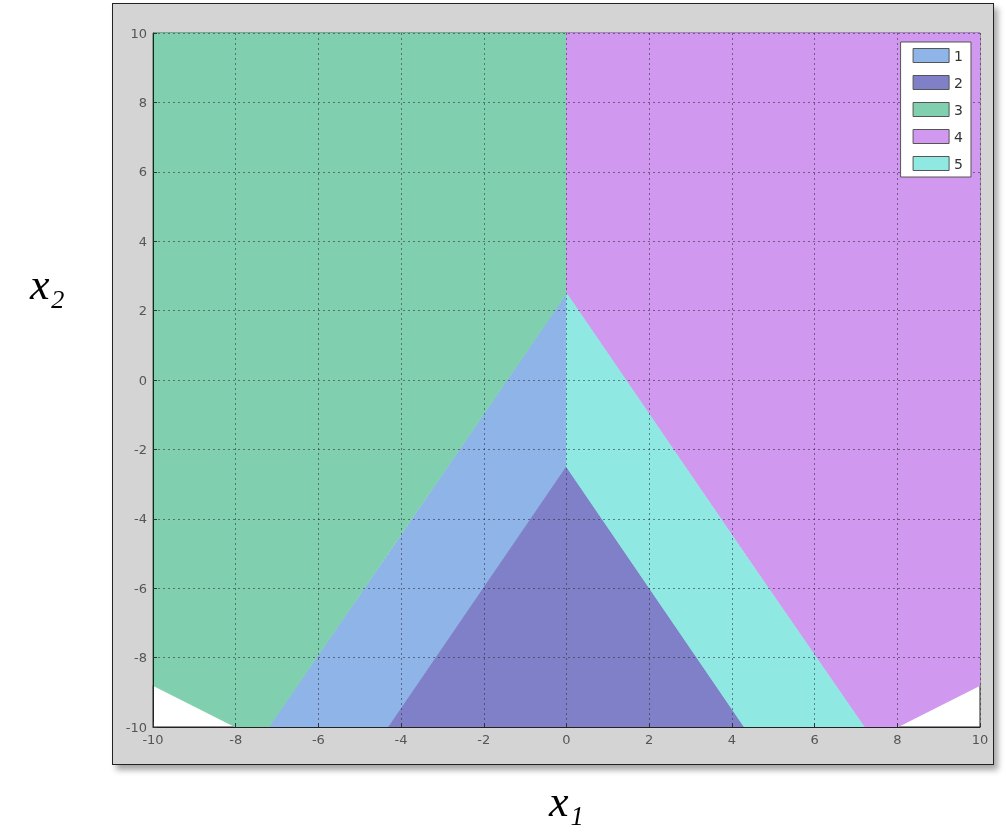 This screenshot has height=833, width=1006. Describe the element at coordinates (142, 380) in the screenshot. I see `y-tick-label: 0` at that location.